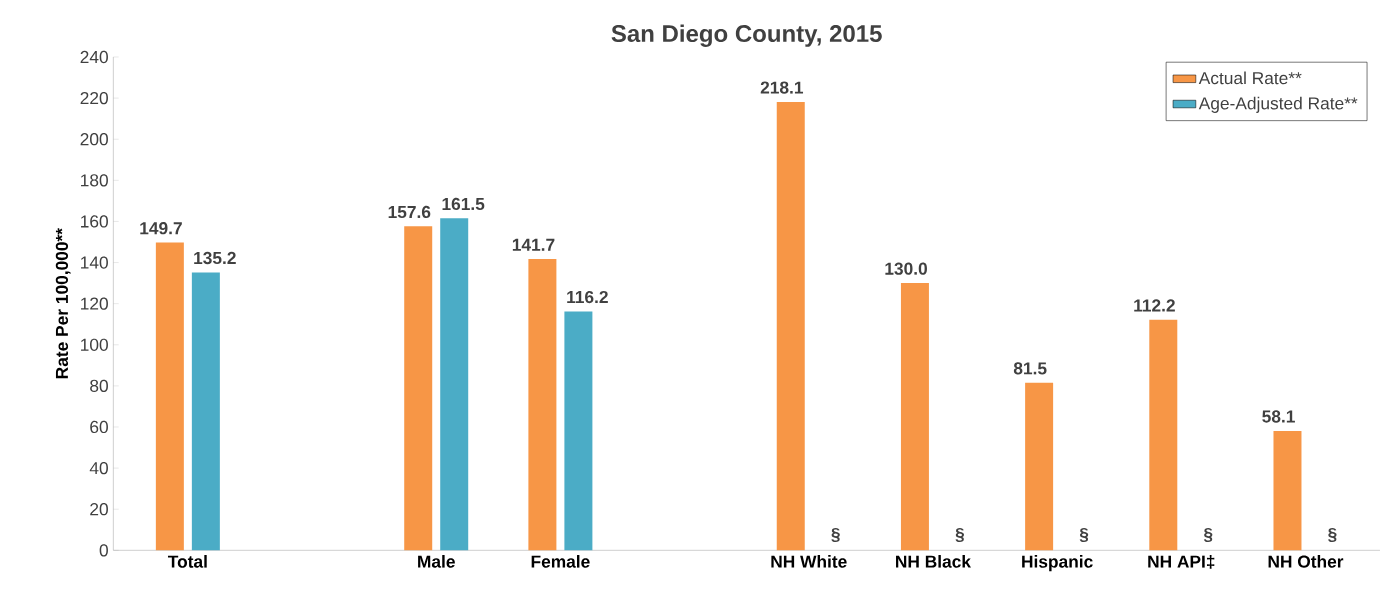 The image size is (1390, 593). Describe the element at coordinates (99, 386) in the screenshot. I see `y-tick-label: 80` at that location.